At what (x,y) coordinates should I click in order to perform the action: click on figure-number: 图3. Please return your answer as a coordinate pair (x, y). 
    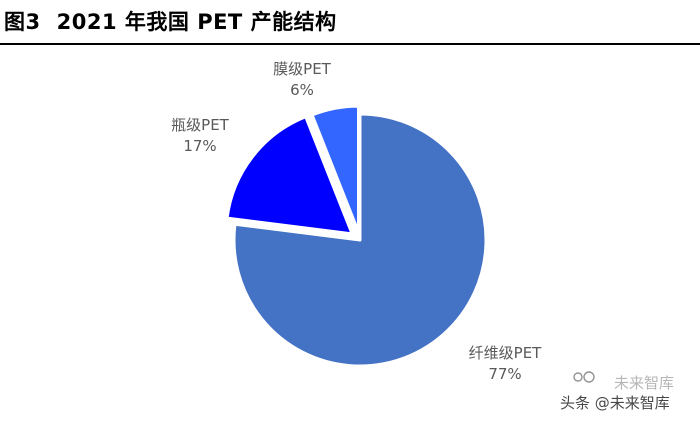
    Looking at the image, I should click on (22, 22).